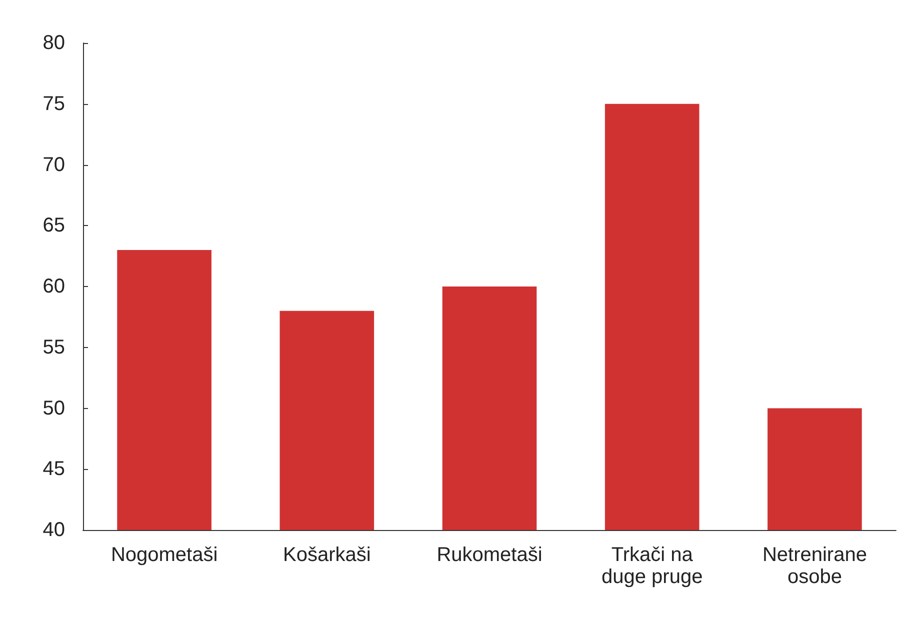  Describe the element at coordinates (53, 408) in the screenshot. I see `y-tick-label: 50` at that location.